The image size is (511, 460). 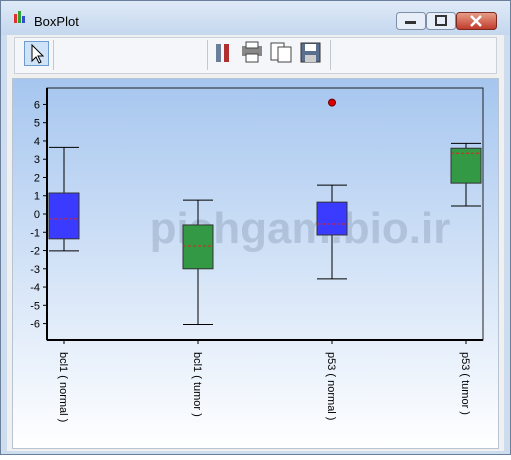 I want to click on maximize-icon, so click(x=441, y=20).